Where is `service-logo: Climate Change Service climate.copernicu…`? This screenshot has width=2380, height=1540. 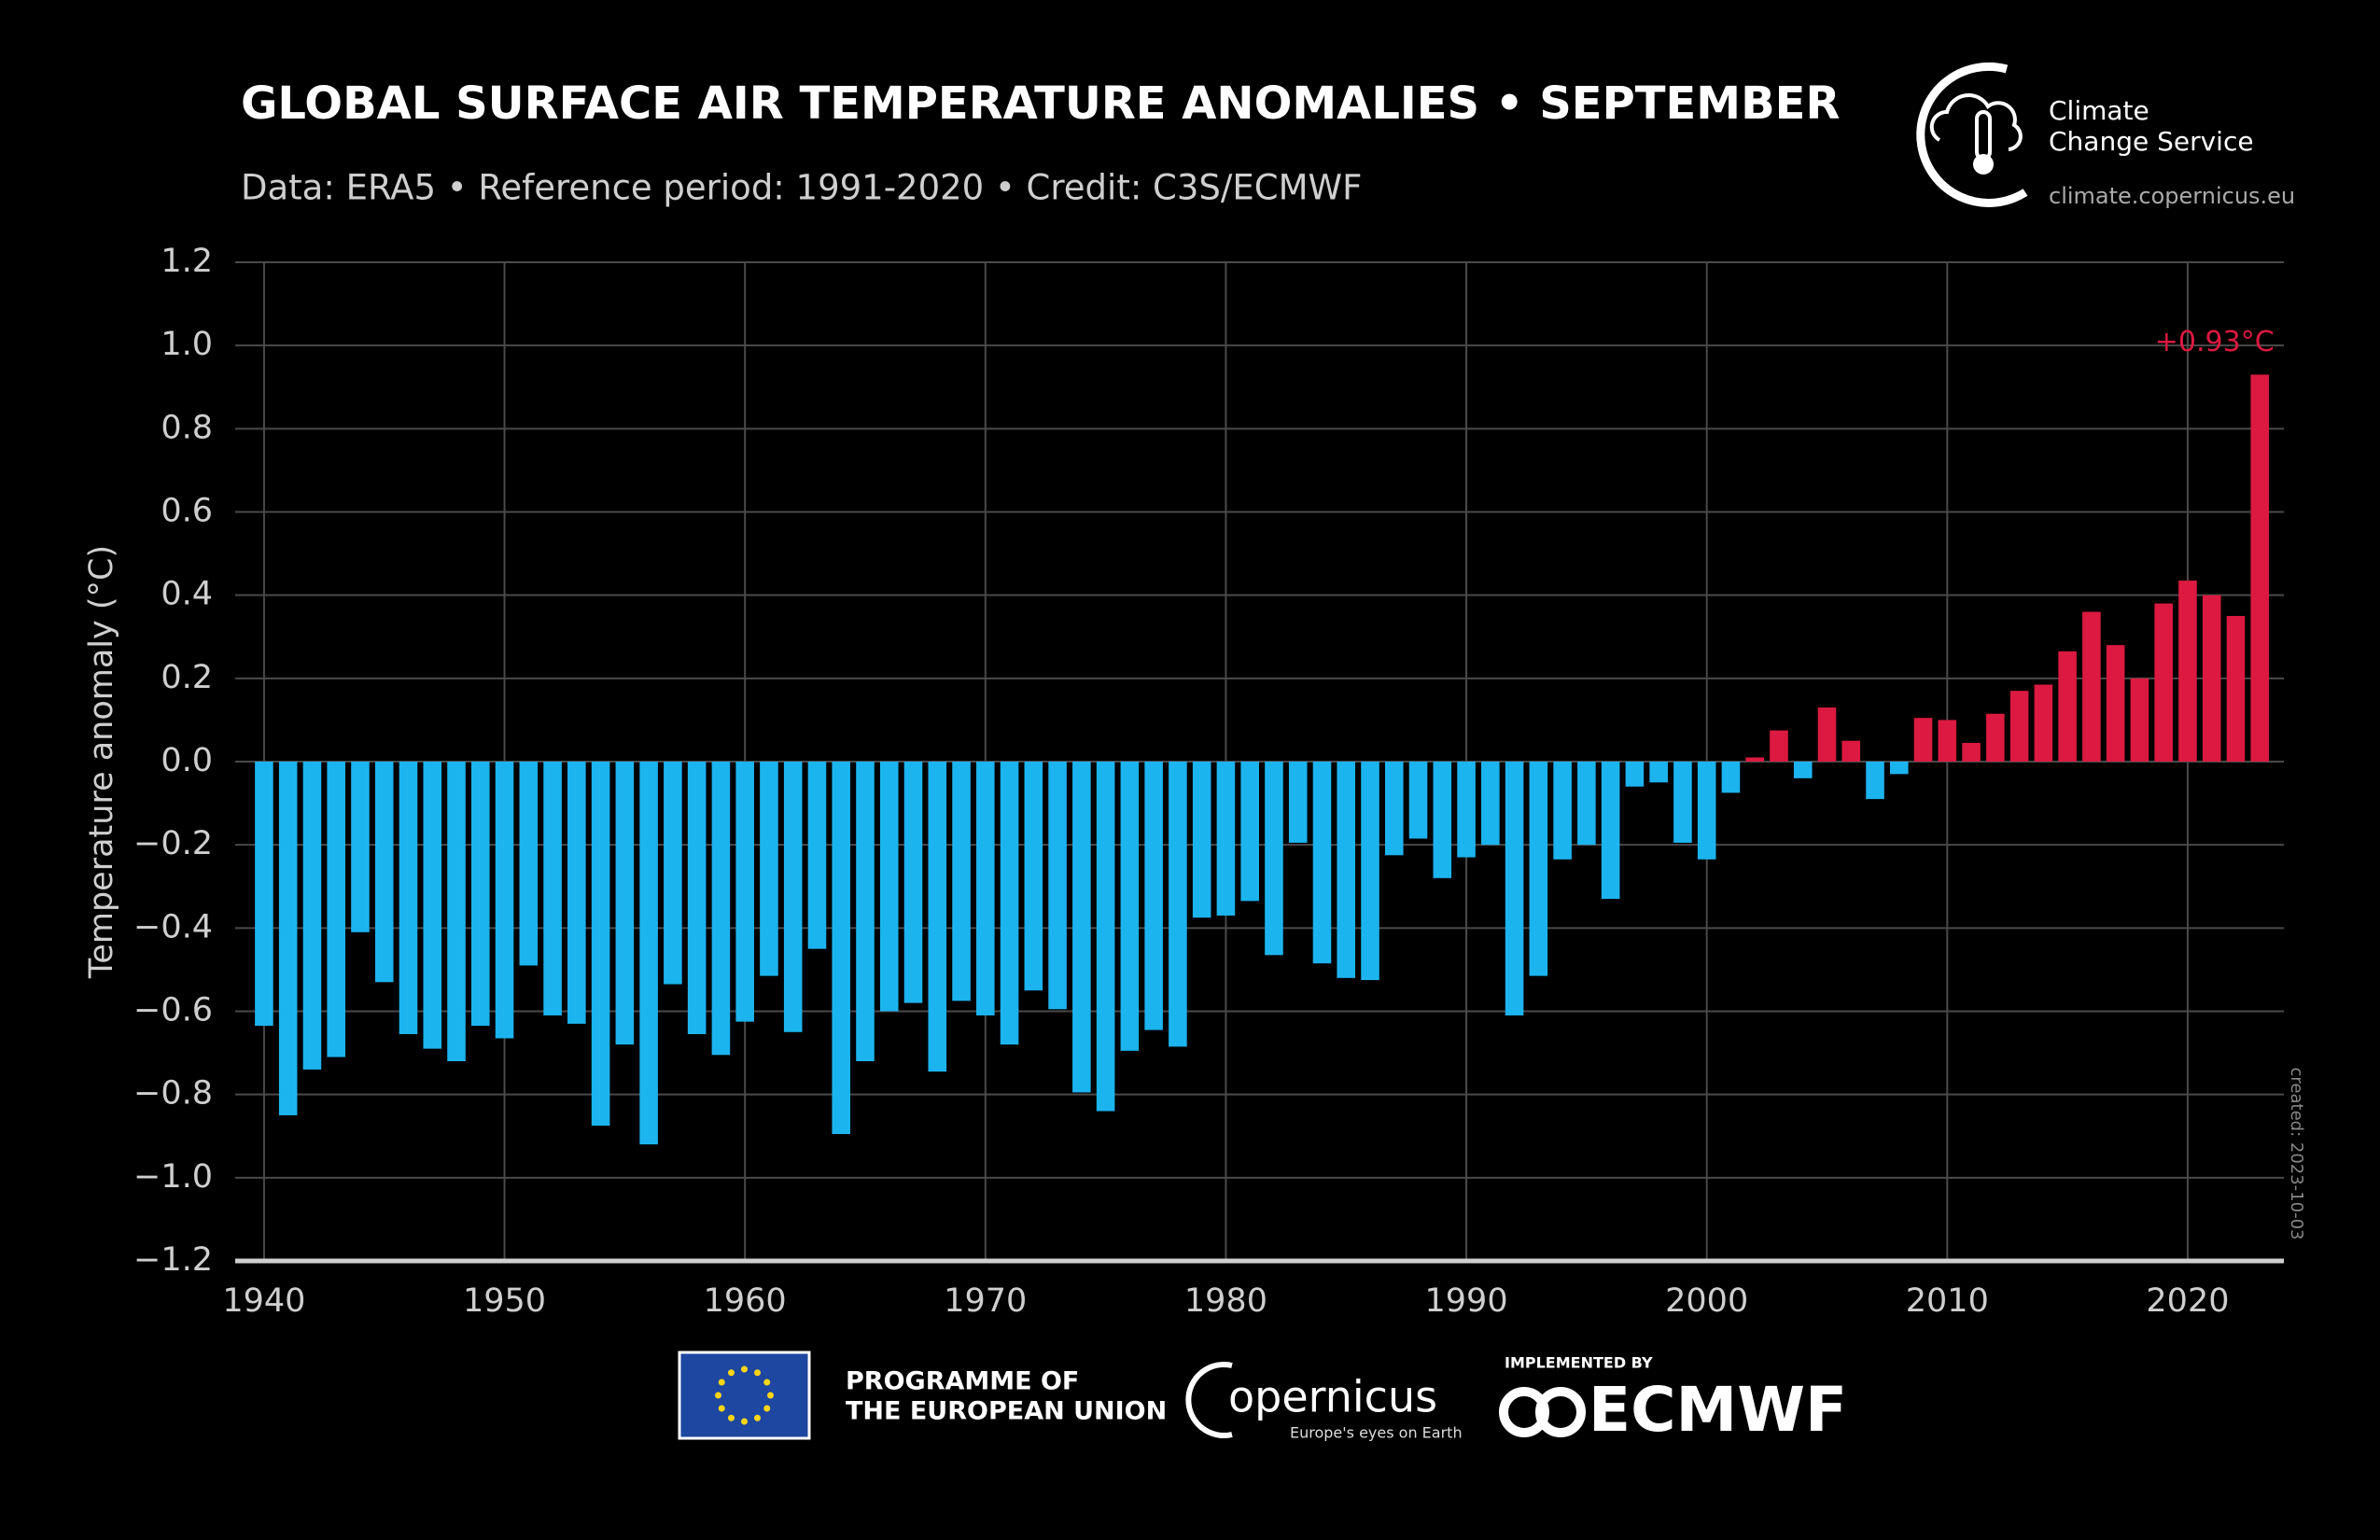
service-logo: Climate Change Service climate.copernicu… is located at coordinates (2105, 135).